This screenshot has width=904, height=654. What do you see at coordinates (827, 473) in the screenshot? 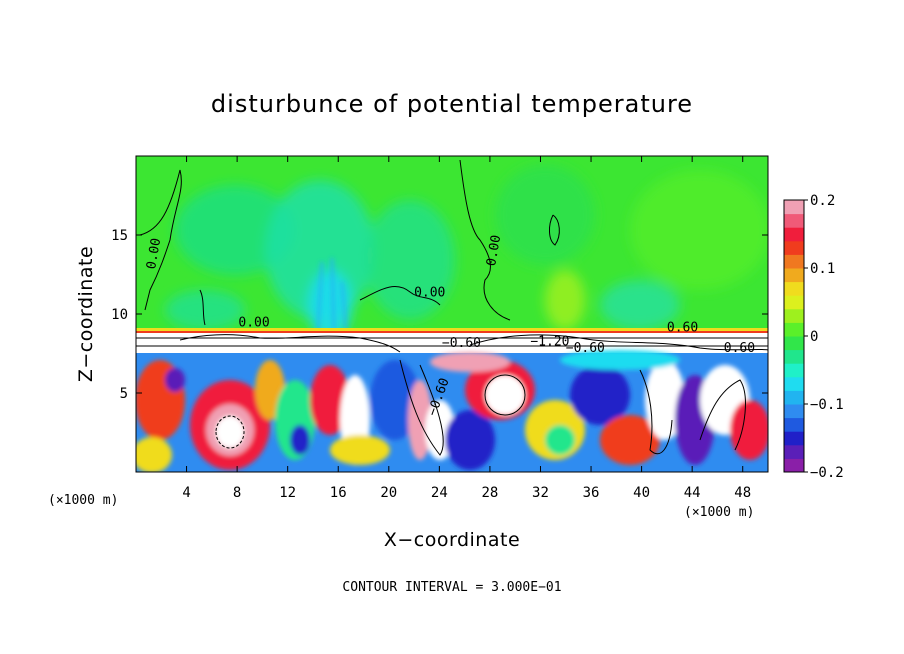
I see `colorbar-tick-label: −0.2` at bounding box center [827, 473].